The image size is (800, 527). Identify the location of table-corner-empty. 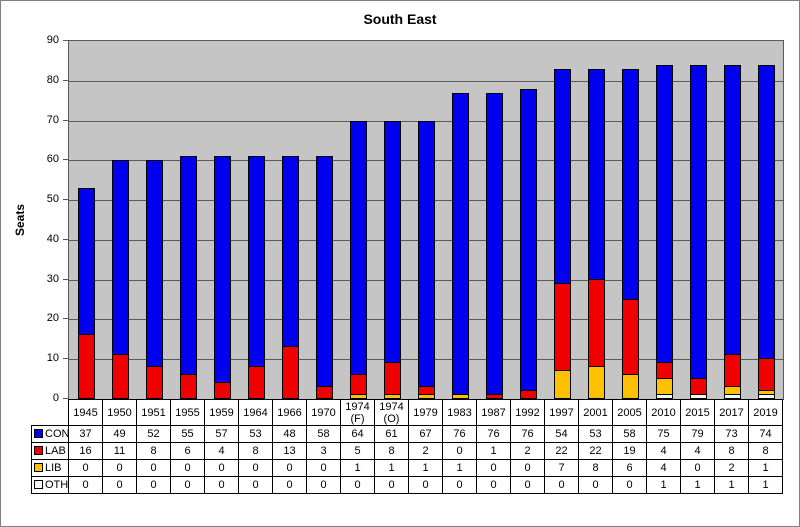
(50, 413).